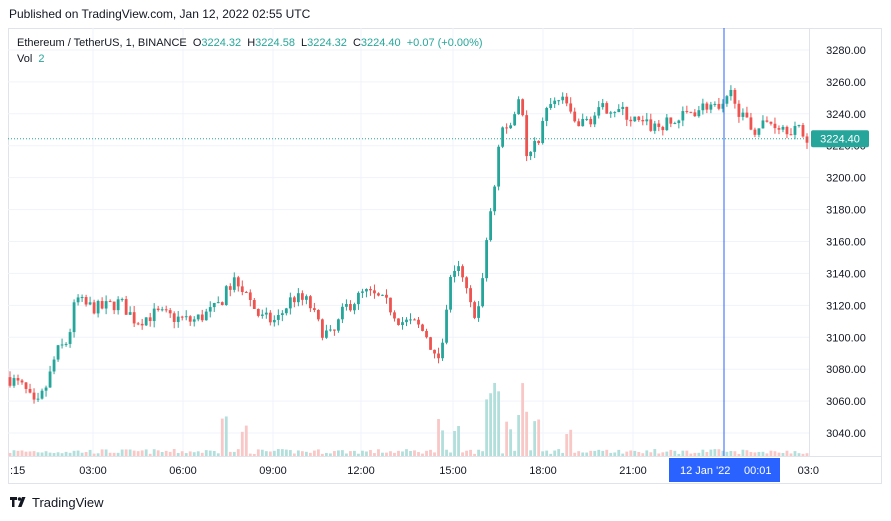 The image size is (891, 521). I want to click on volume-label: Vol, so click(25, 59).